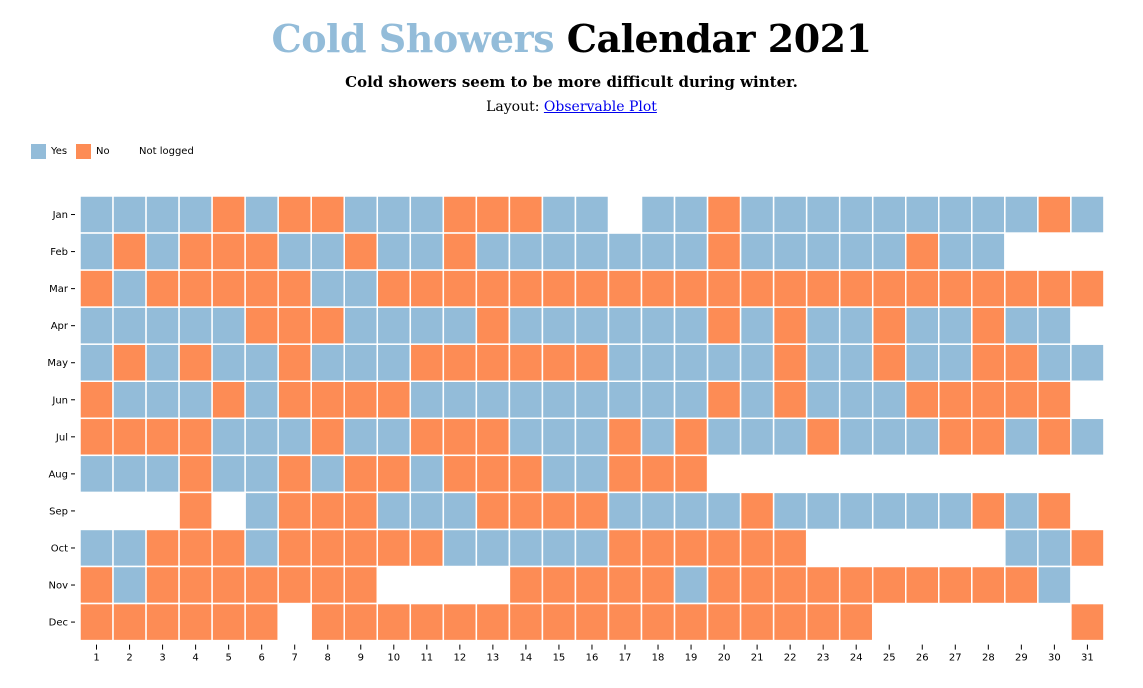 The width and height of the screenshot is (1143, 688). I want to click on x-tick-label-19: 19, so click(691, 658).